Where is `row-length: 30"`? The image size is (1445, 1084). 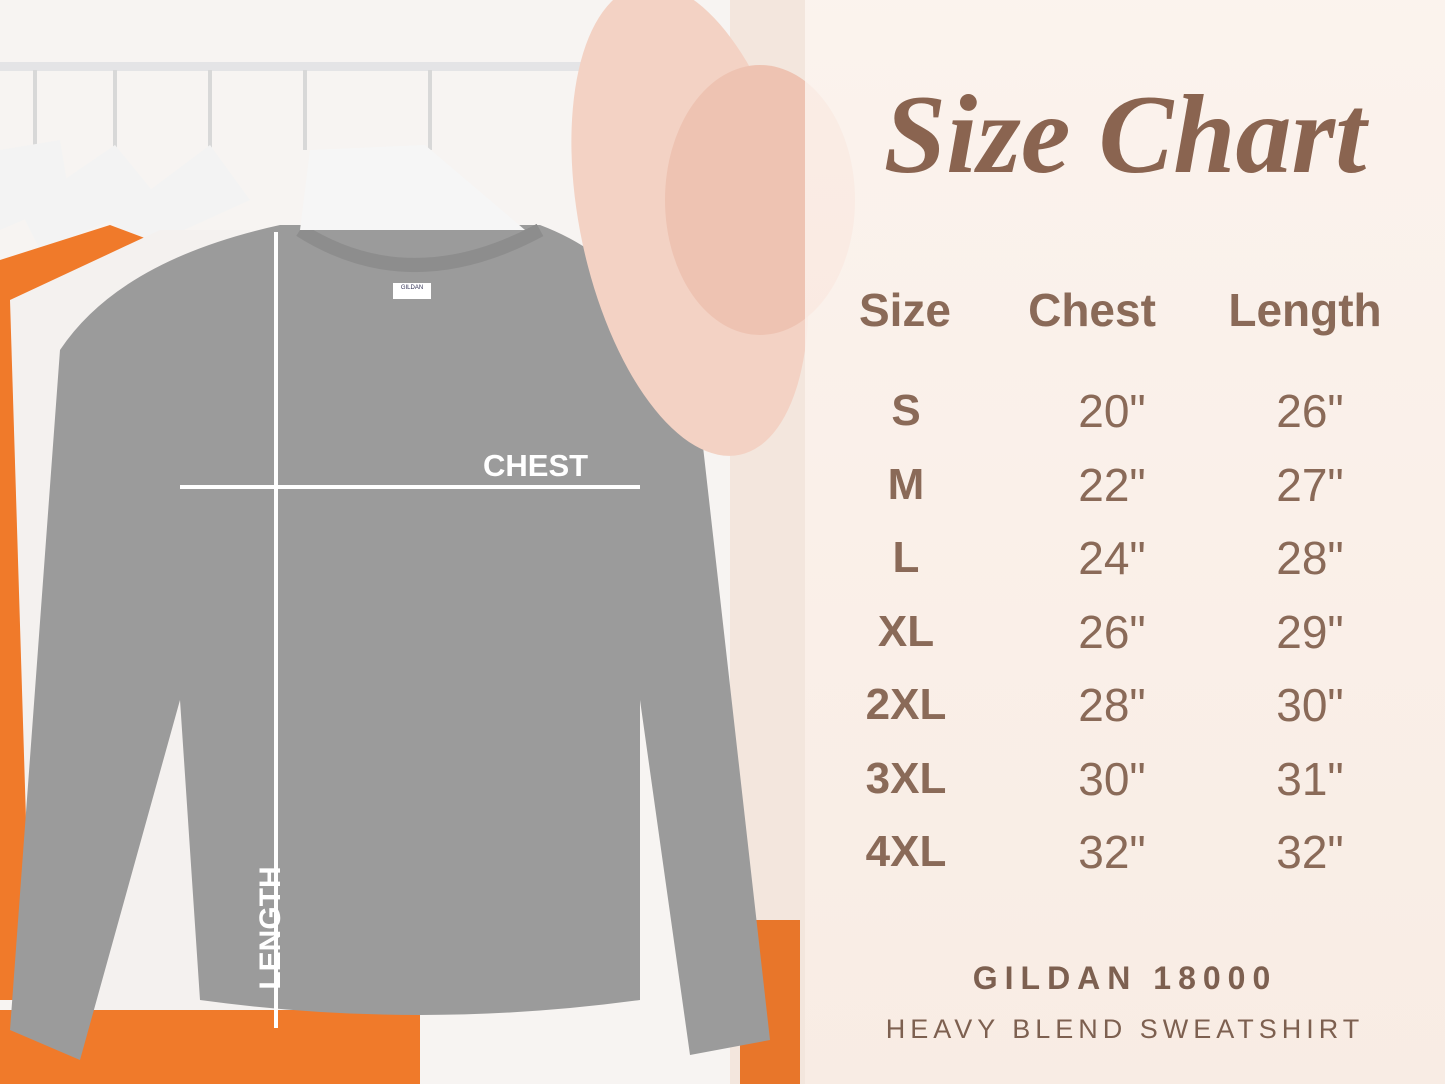 row-length: 30" is located at coordinates (1310, 705).